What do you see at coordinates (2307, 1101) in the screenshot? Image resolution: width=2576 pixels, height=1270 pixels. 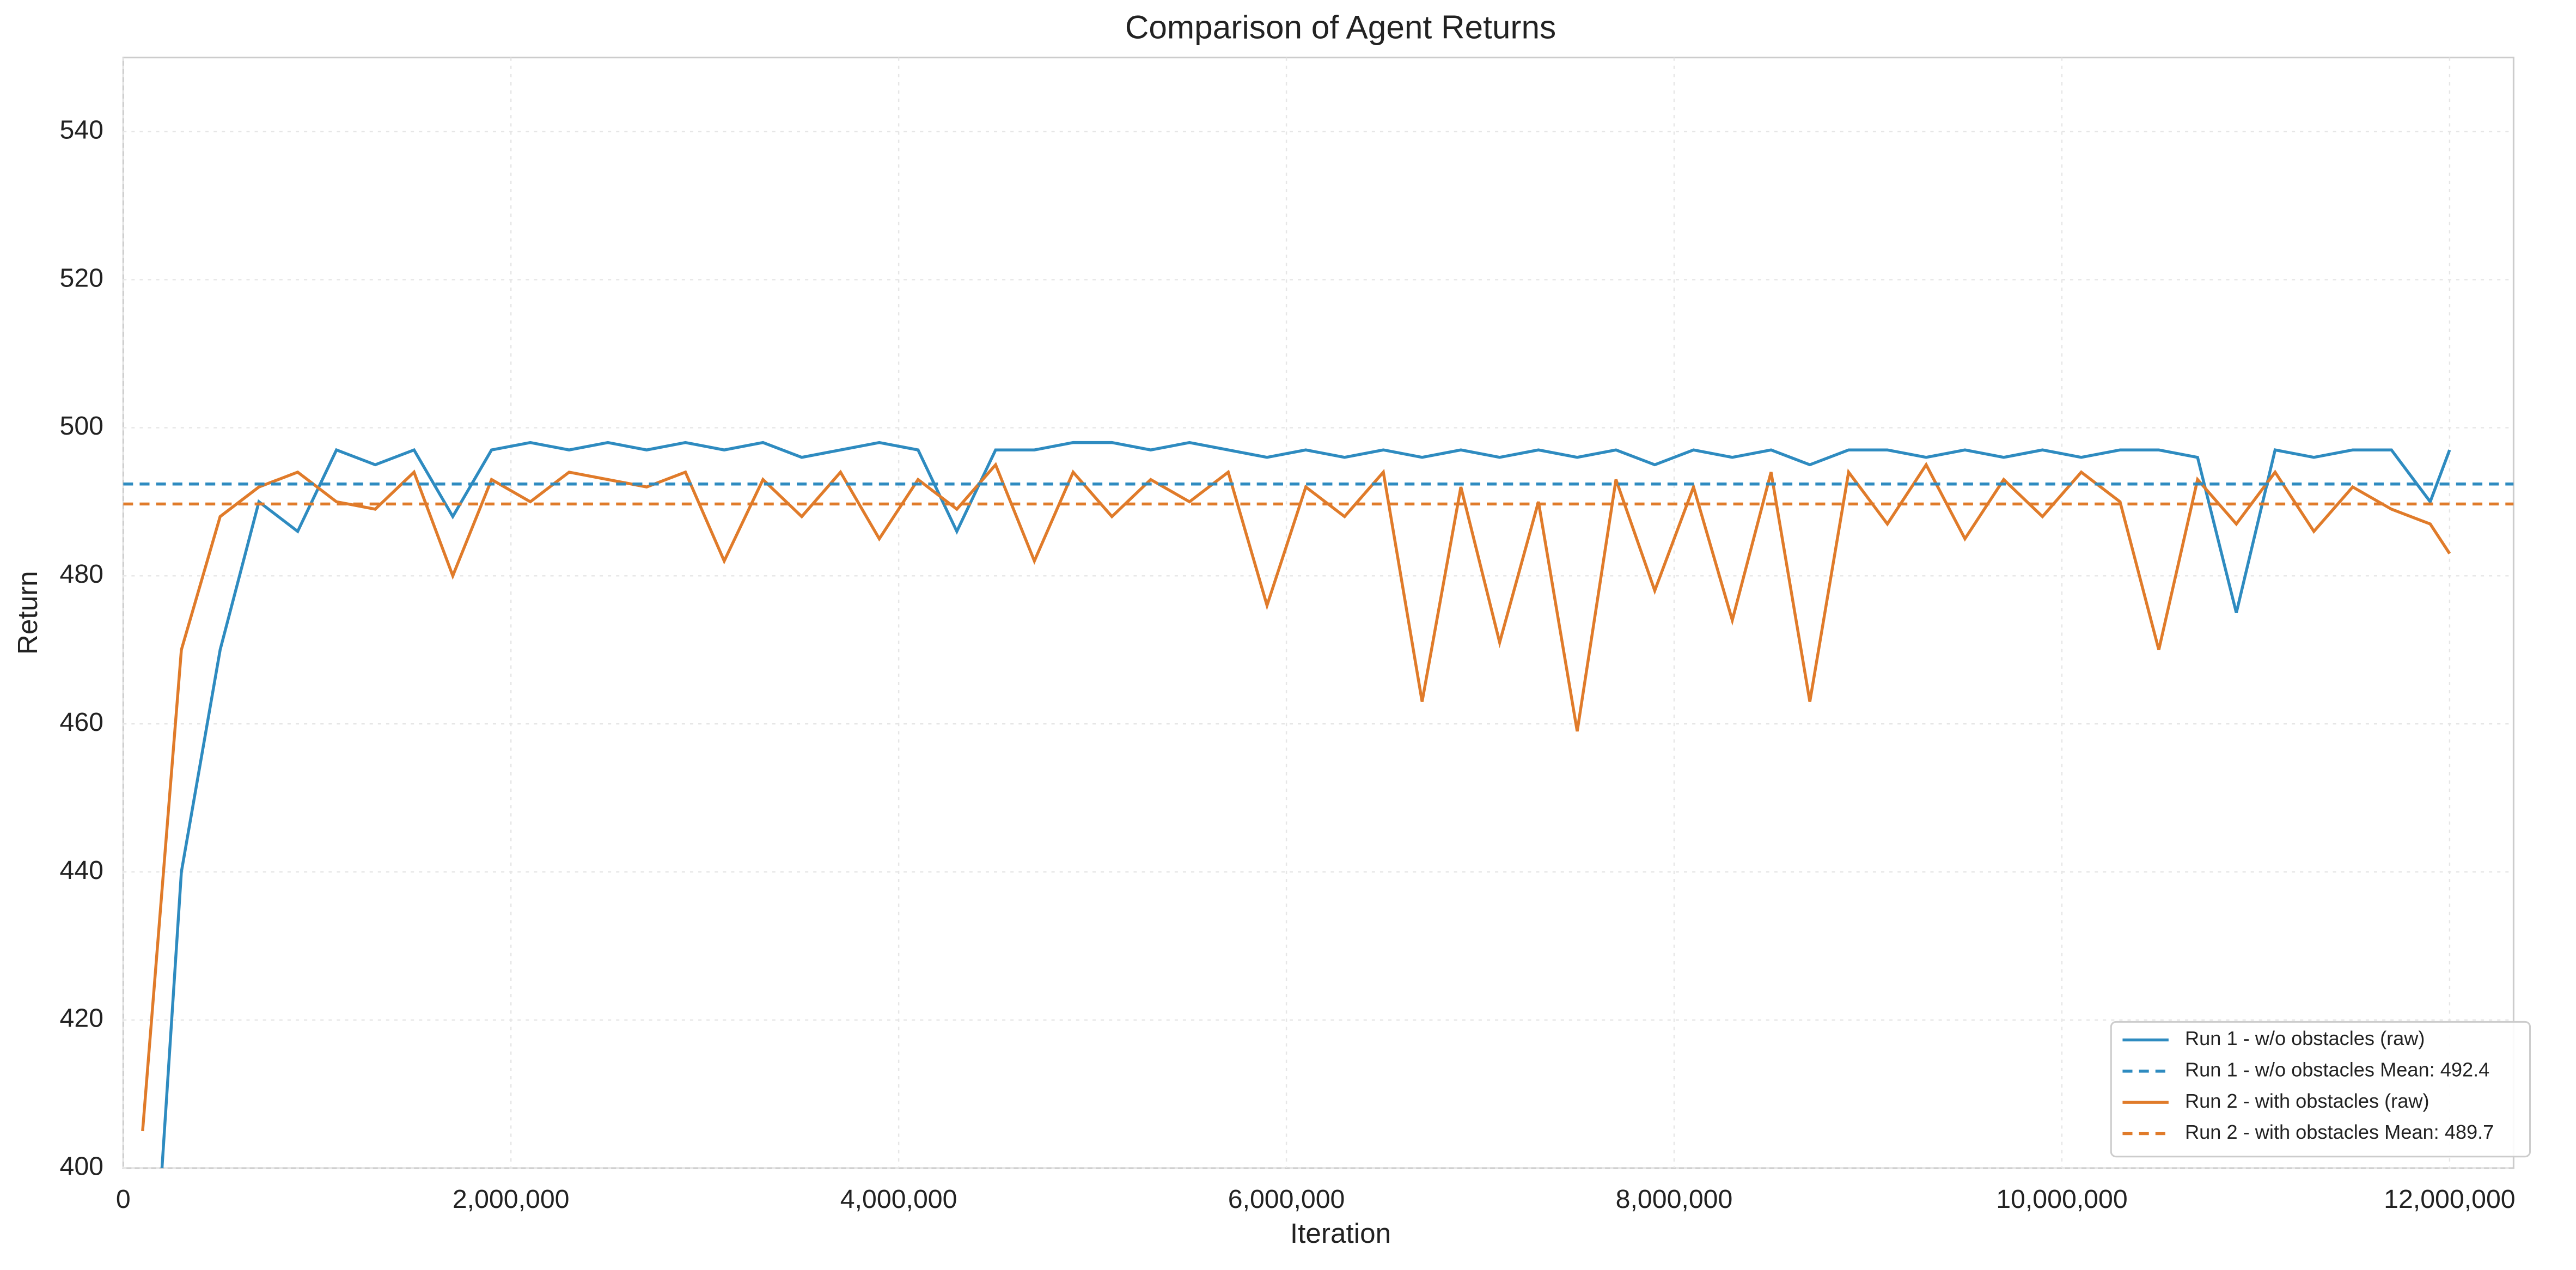 I see `legend-label: Run 2 - with obstacles (raw)` at bounding box center [2307, 1101].